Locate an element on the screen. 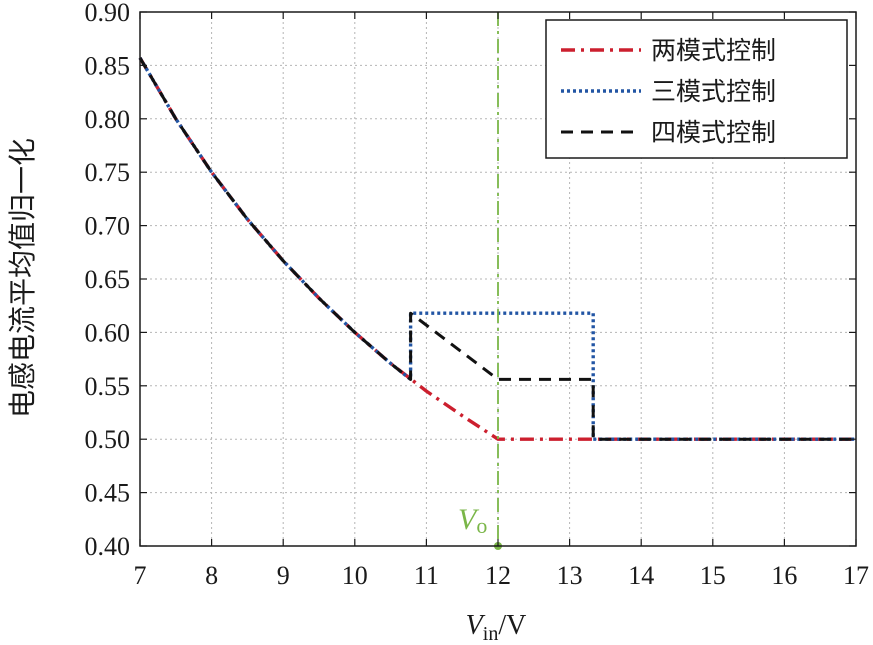 The width and height of the screenshot is (873, 645). legend-label-3: 四模式控制 is located at coordinates (713, 132).